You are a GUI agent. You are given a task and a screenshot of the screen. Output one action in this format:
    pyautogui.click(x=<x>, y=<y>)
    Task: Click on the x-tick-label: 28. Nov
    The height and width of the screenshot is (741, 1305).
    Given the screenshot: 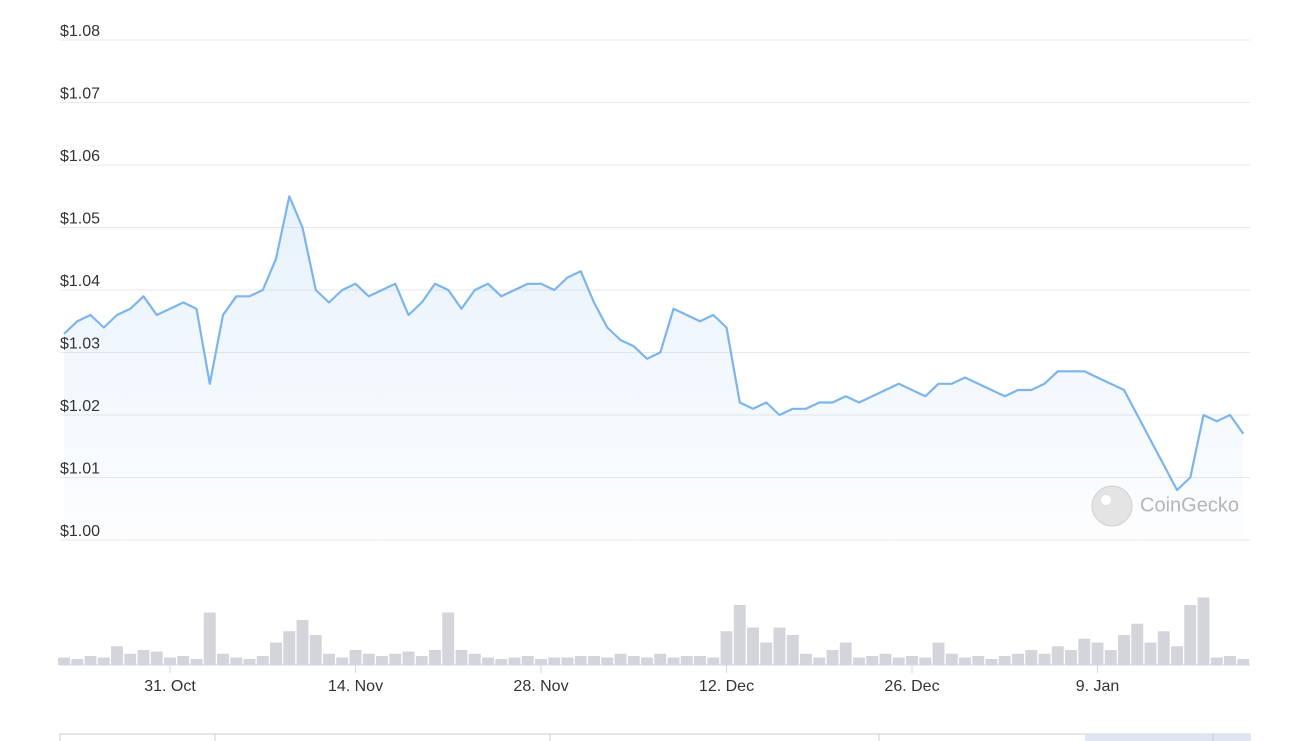 What is the action you would take?
    pyautogui.click(x=540, y=686)
    